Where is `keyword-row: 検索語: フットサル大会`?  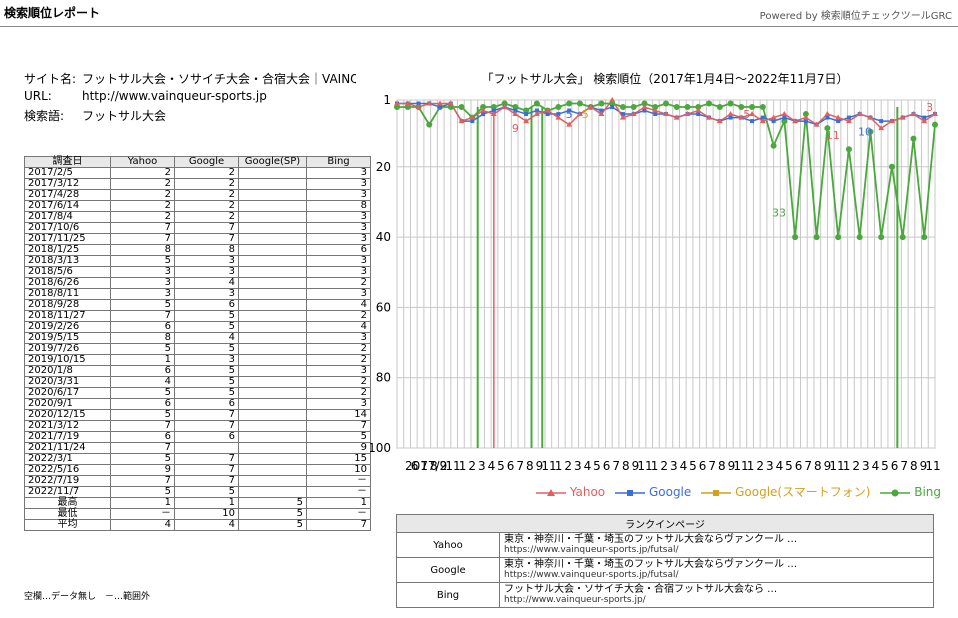
keyword-row: 検索語: フットサル大会 is located at coordinates (95, 115).